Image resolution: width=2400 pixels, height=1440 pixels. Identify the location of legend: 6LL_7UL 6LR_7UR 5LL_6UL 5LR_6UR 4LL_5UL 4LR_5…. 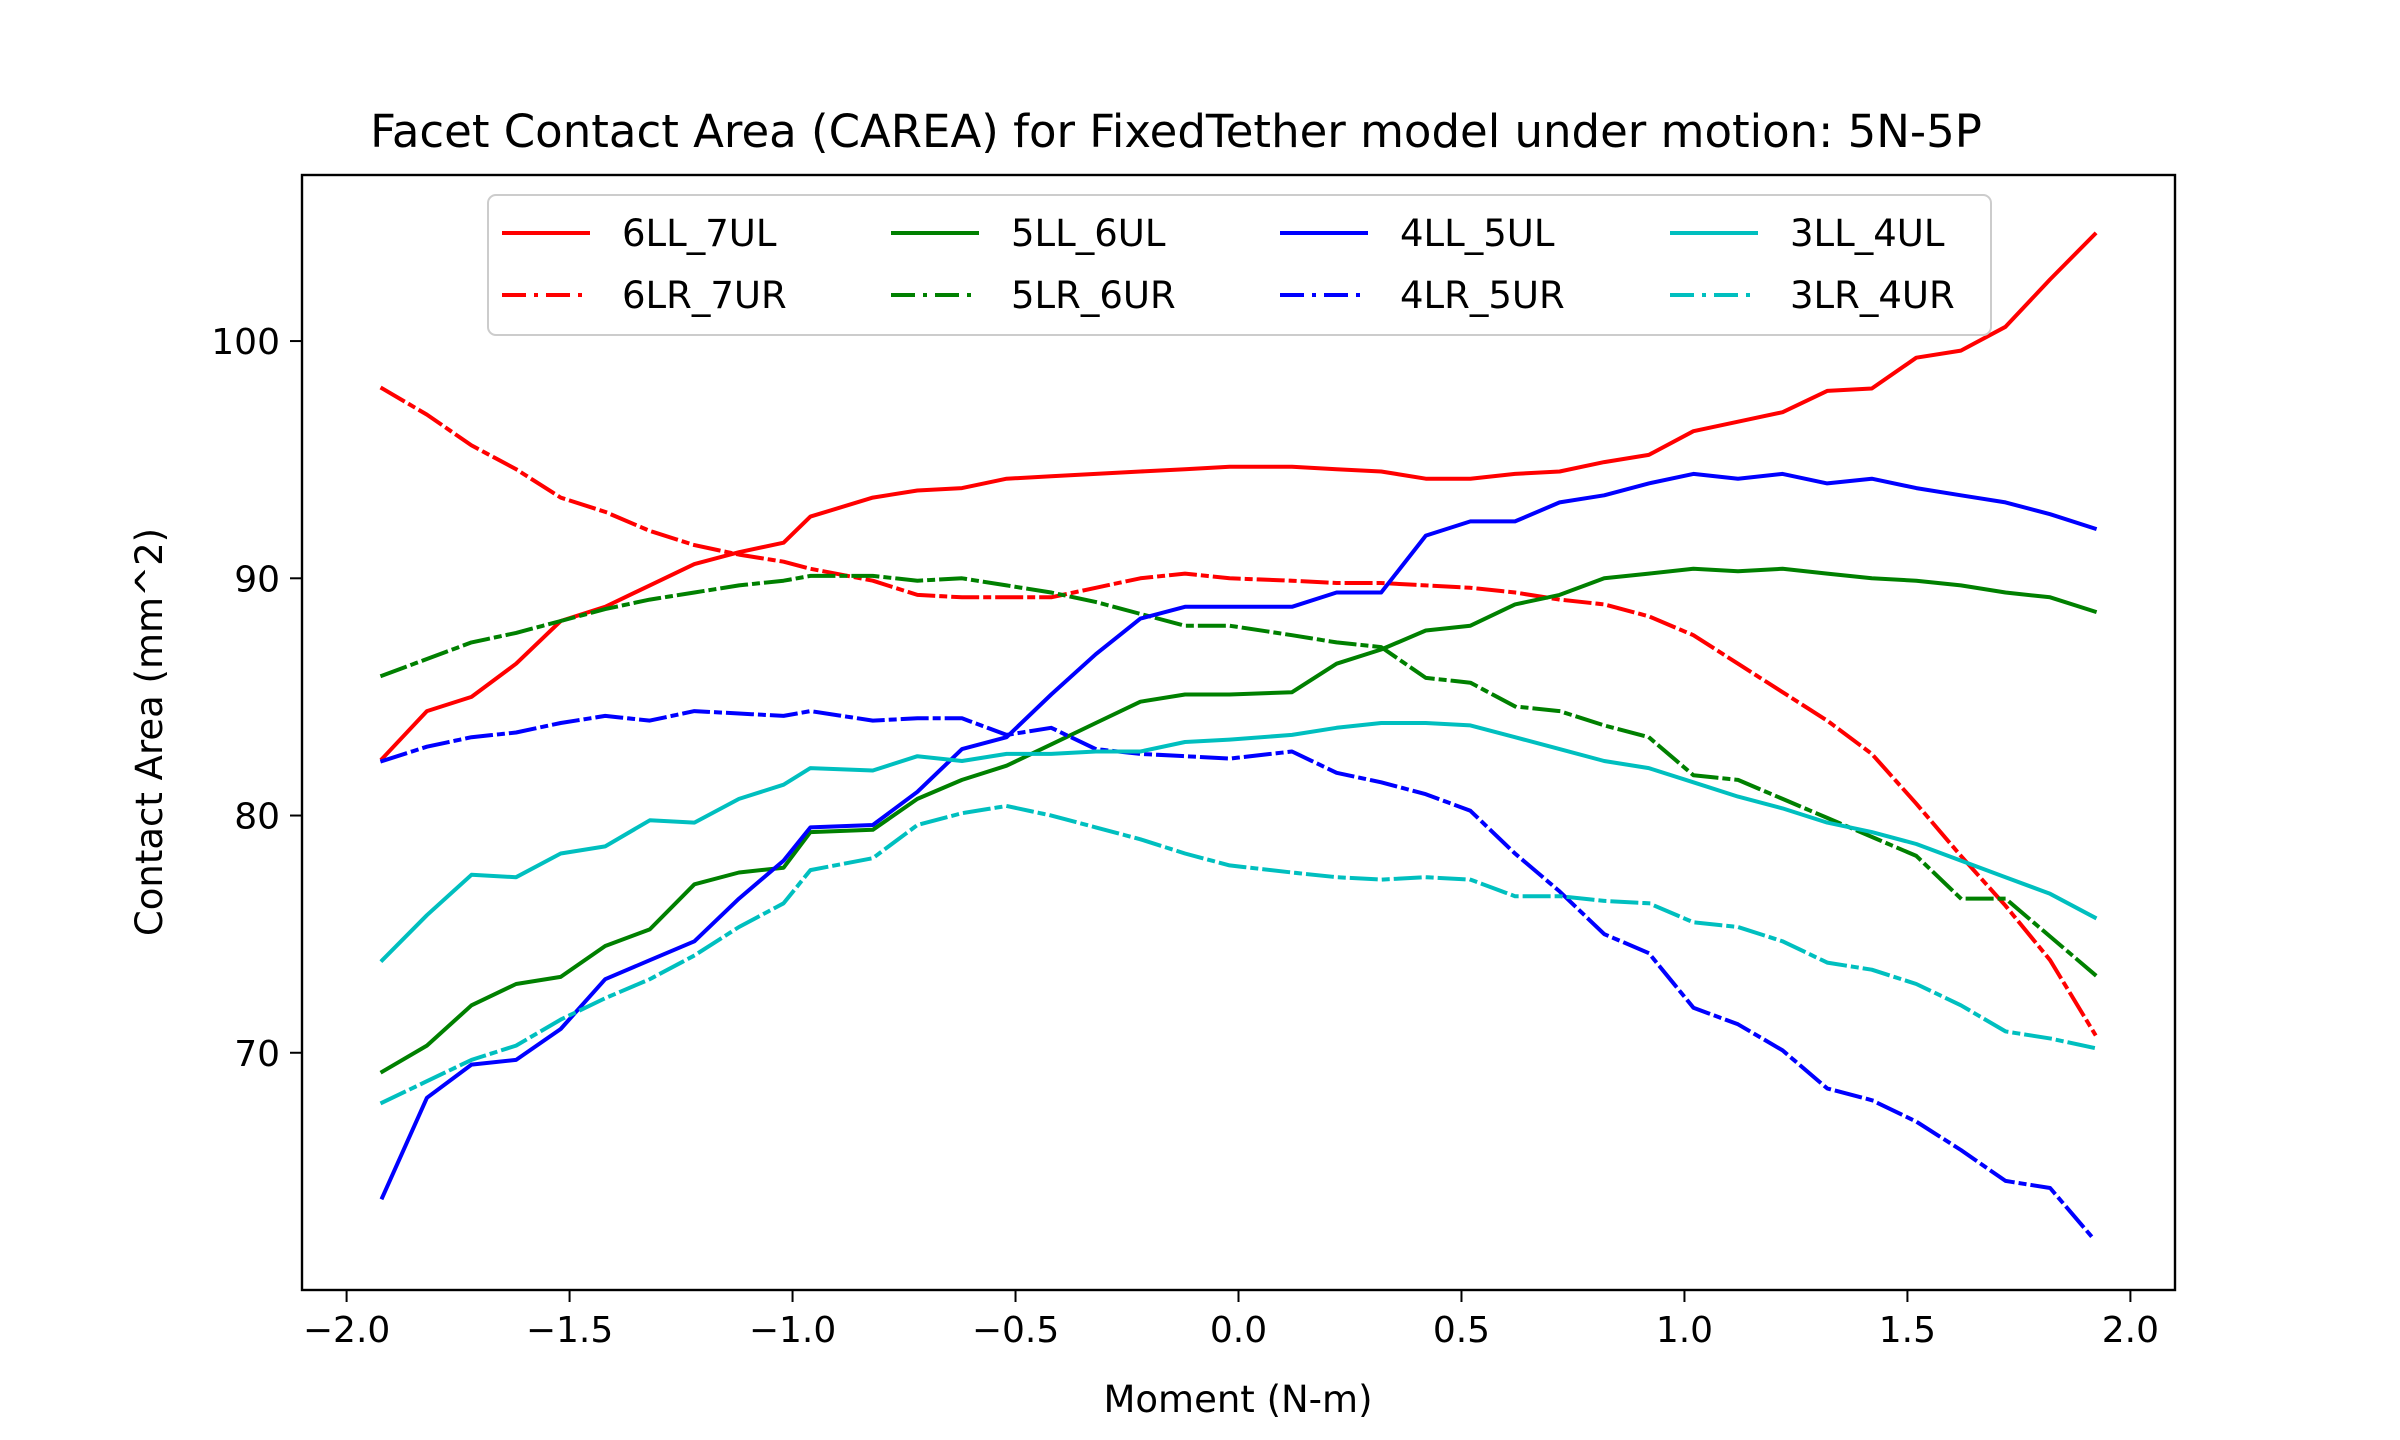
(1239, 265).